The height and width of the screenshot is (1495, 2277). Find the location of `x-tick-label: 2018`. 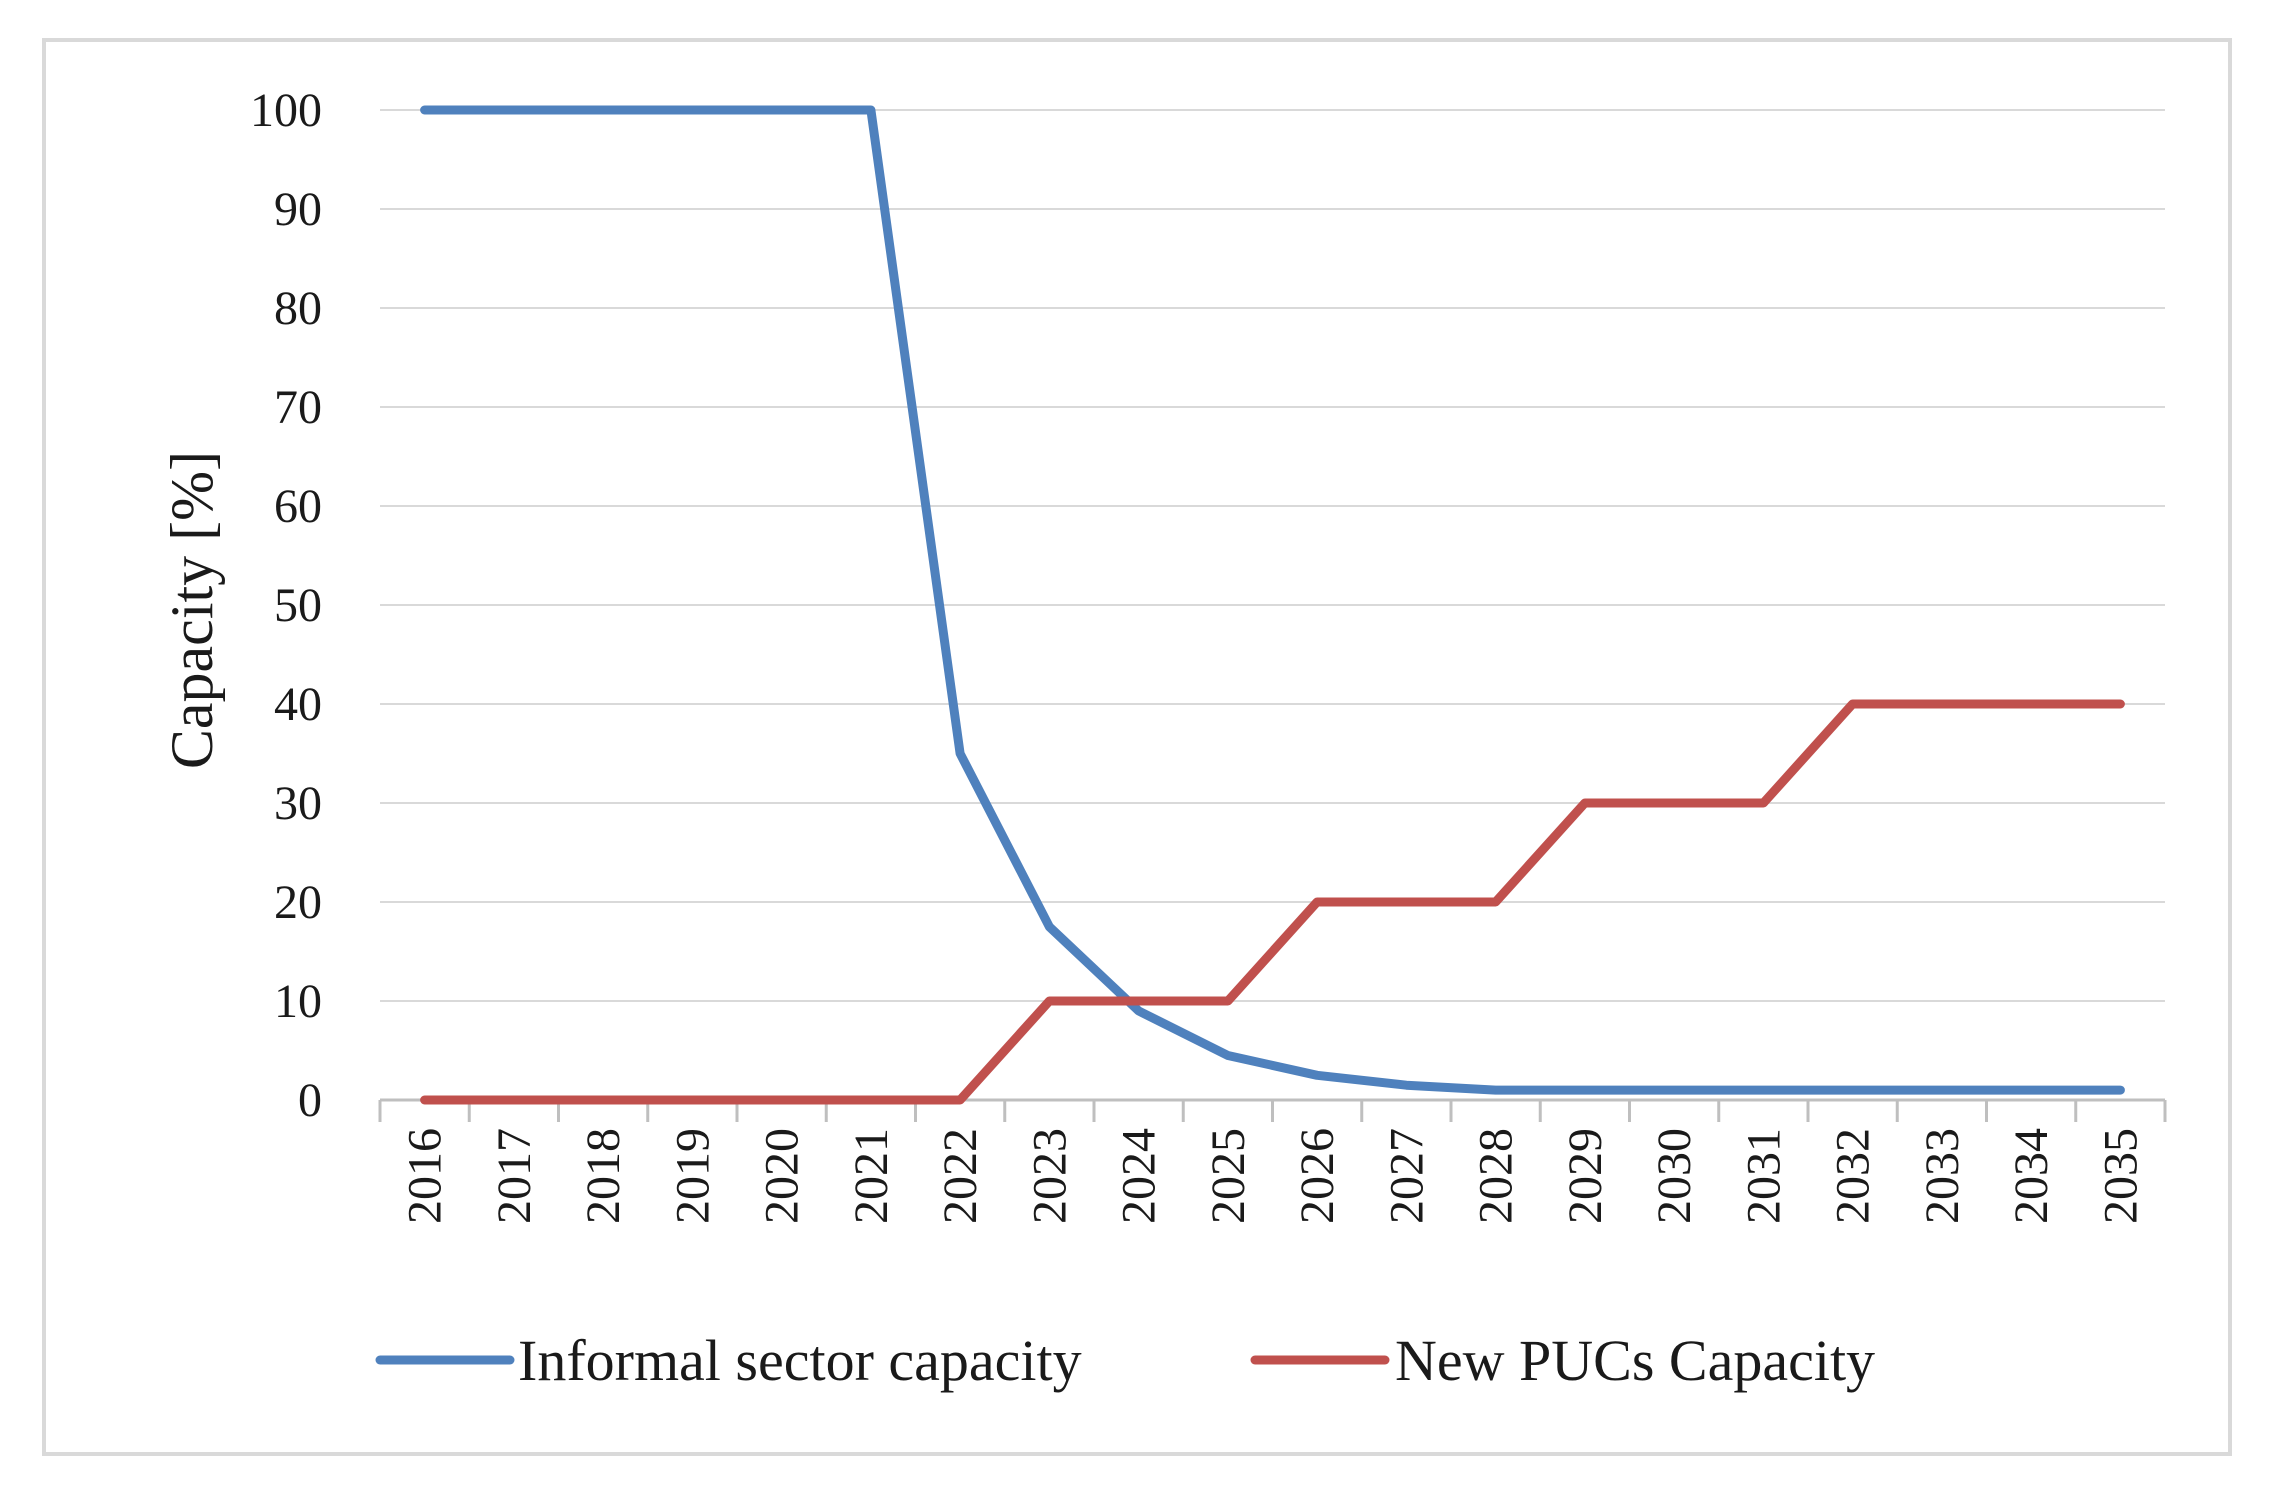

x-tick-label: 2018 is located at coordinates (603, 1176).